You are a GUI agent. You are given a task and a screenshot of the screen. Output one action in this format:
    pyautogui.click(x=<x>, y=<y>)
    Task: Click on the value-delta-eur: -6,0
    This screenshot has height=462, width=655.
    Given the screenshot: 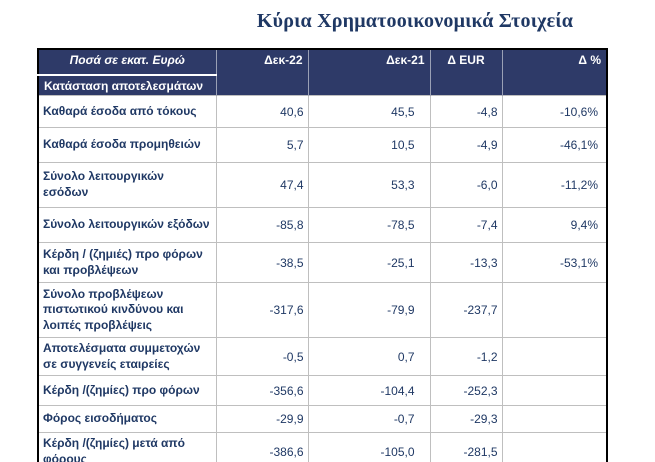 What is the action you would take?
    pyautogui.click(x=465, y=185)
    